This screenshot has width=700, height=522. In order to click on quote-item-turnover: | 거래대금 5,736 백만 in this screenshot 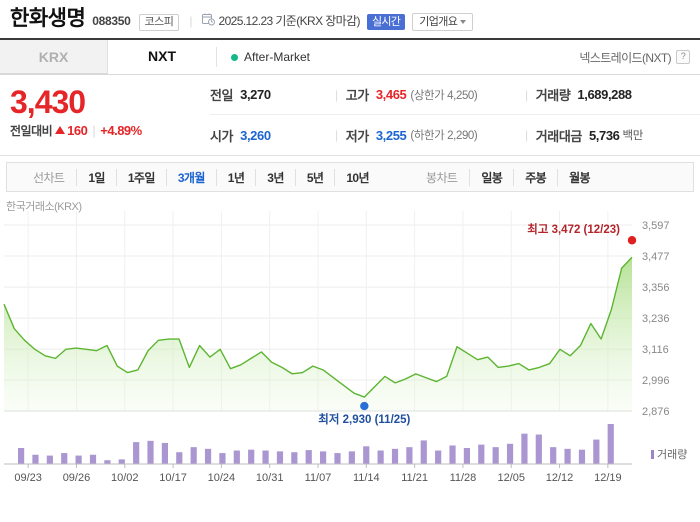, I will do `click(612, 135)`.